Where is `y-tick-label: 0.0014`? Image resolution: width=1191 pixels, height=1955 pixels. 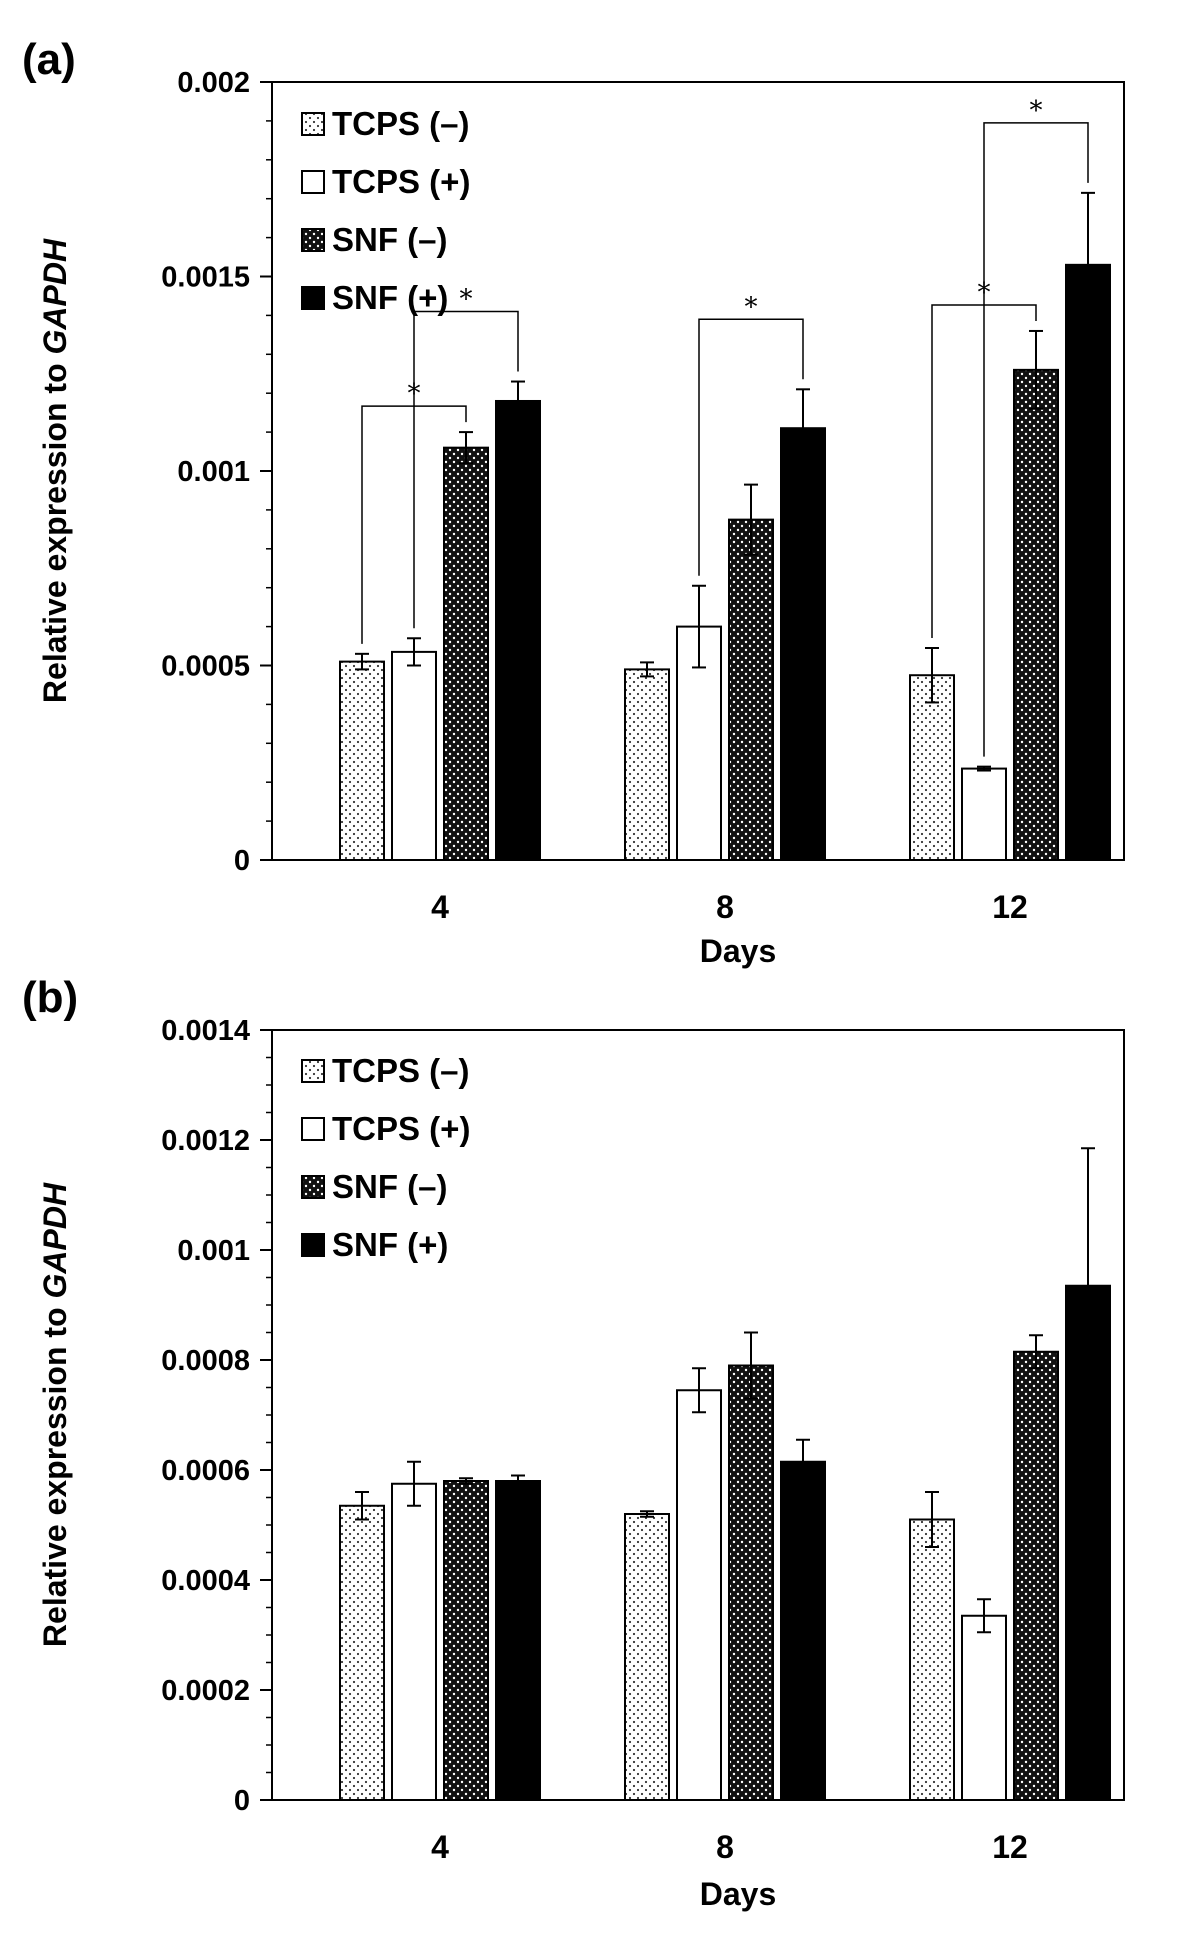
y-tick-label: 0.0014 is located at coordinates (205, 1031).